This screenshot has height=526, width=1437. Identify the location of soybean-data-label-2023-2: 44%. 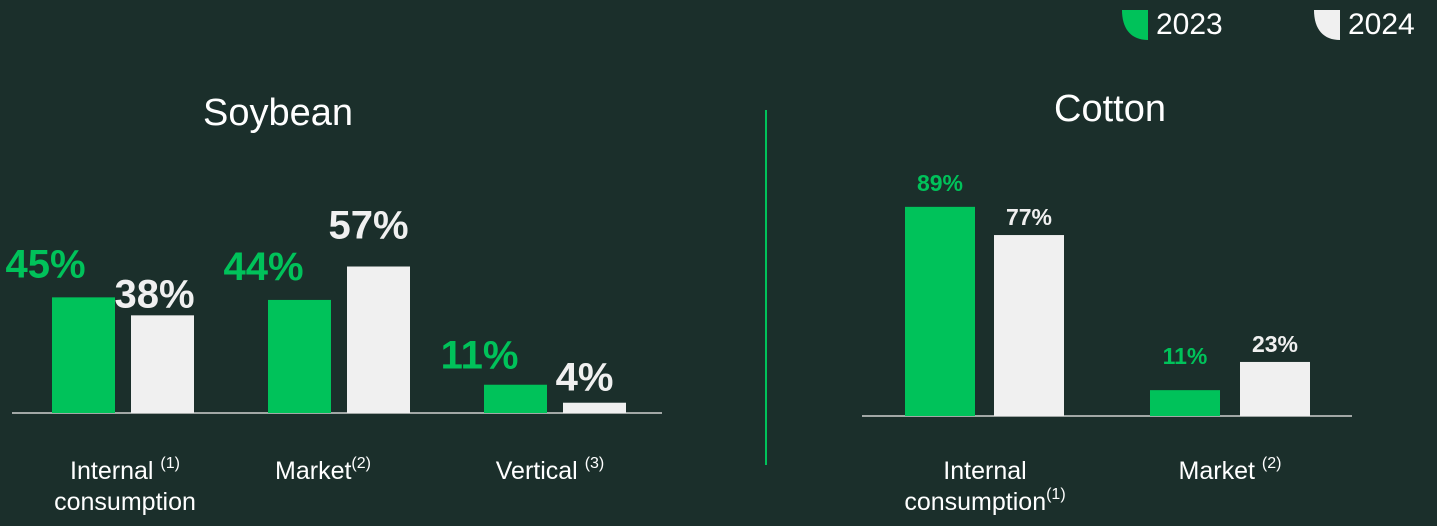
(263, 267).